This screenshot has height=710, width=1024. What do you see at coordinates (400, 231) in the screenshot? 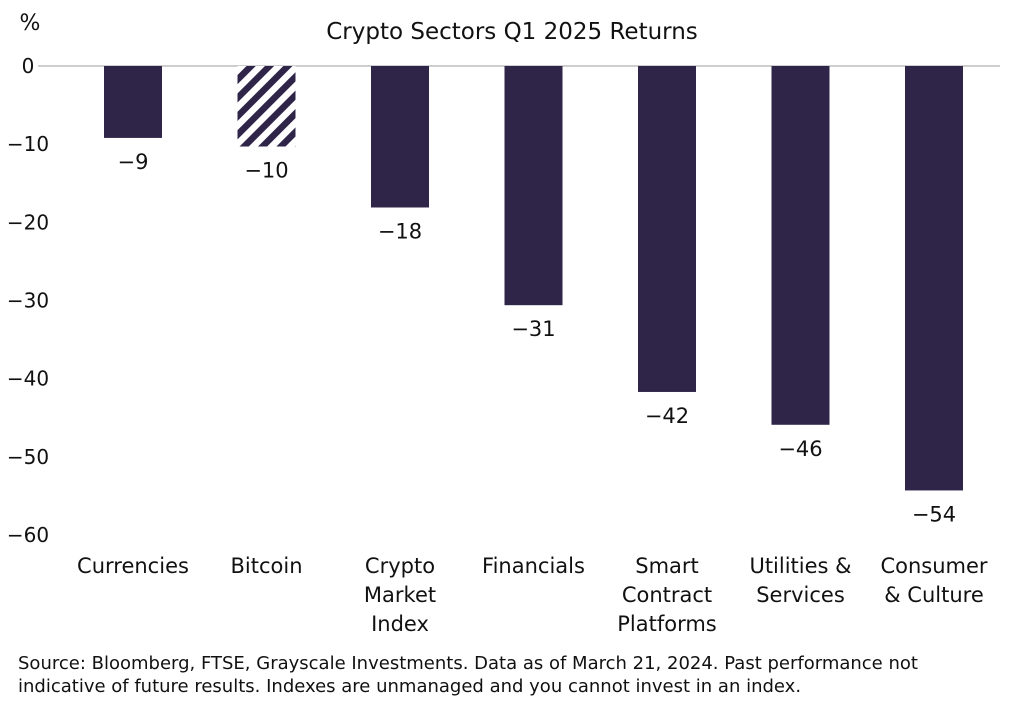
I see `data-label: −18` at bounding box center [400, 231].